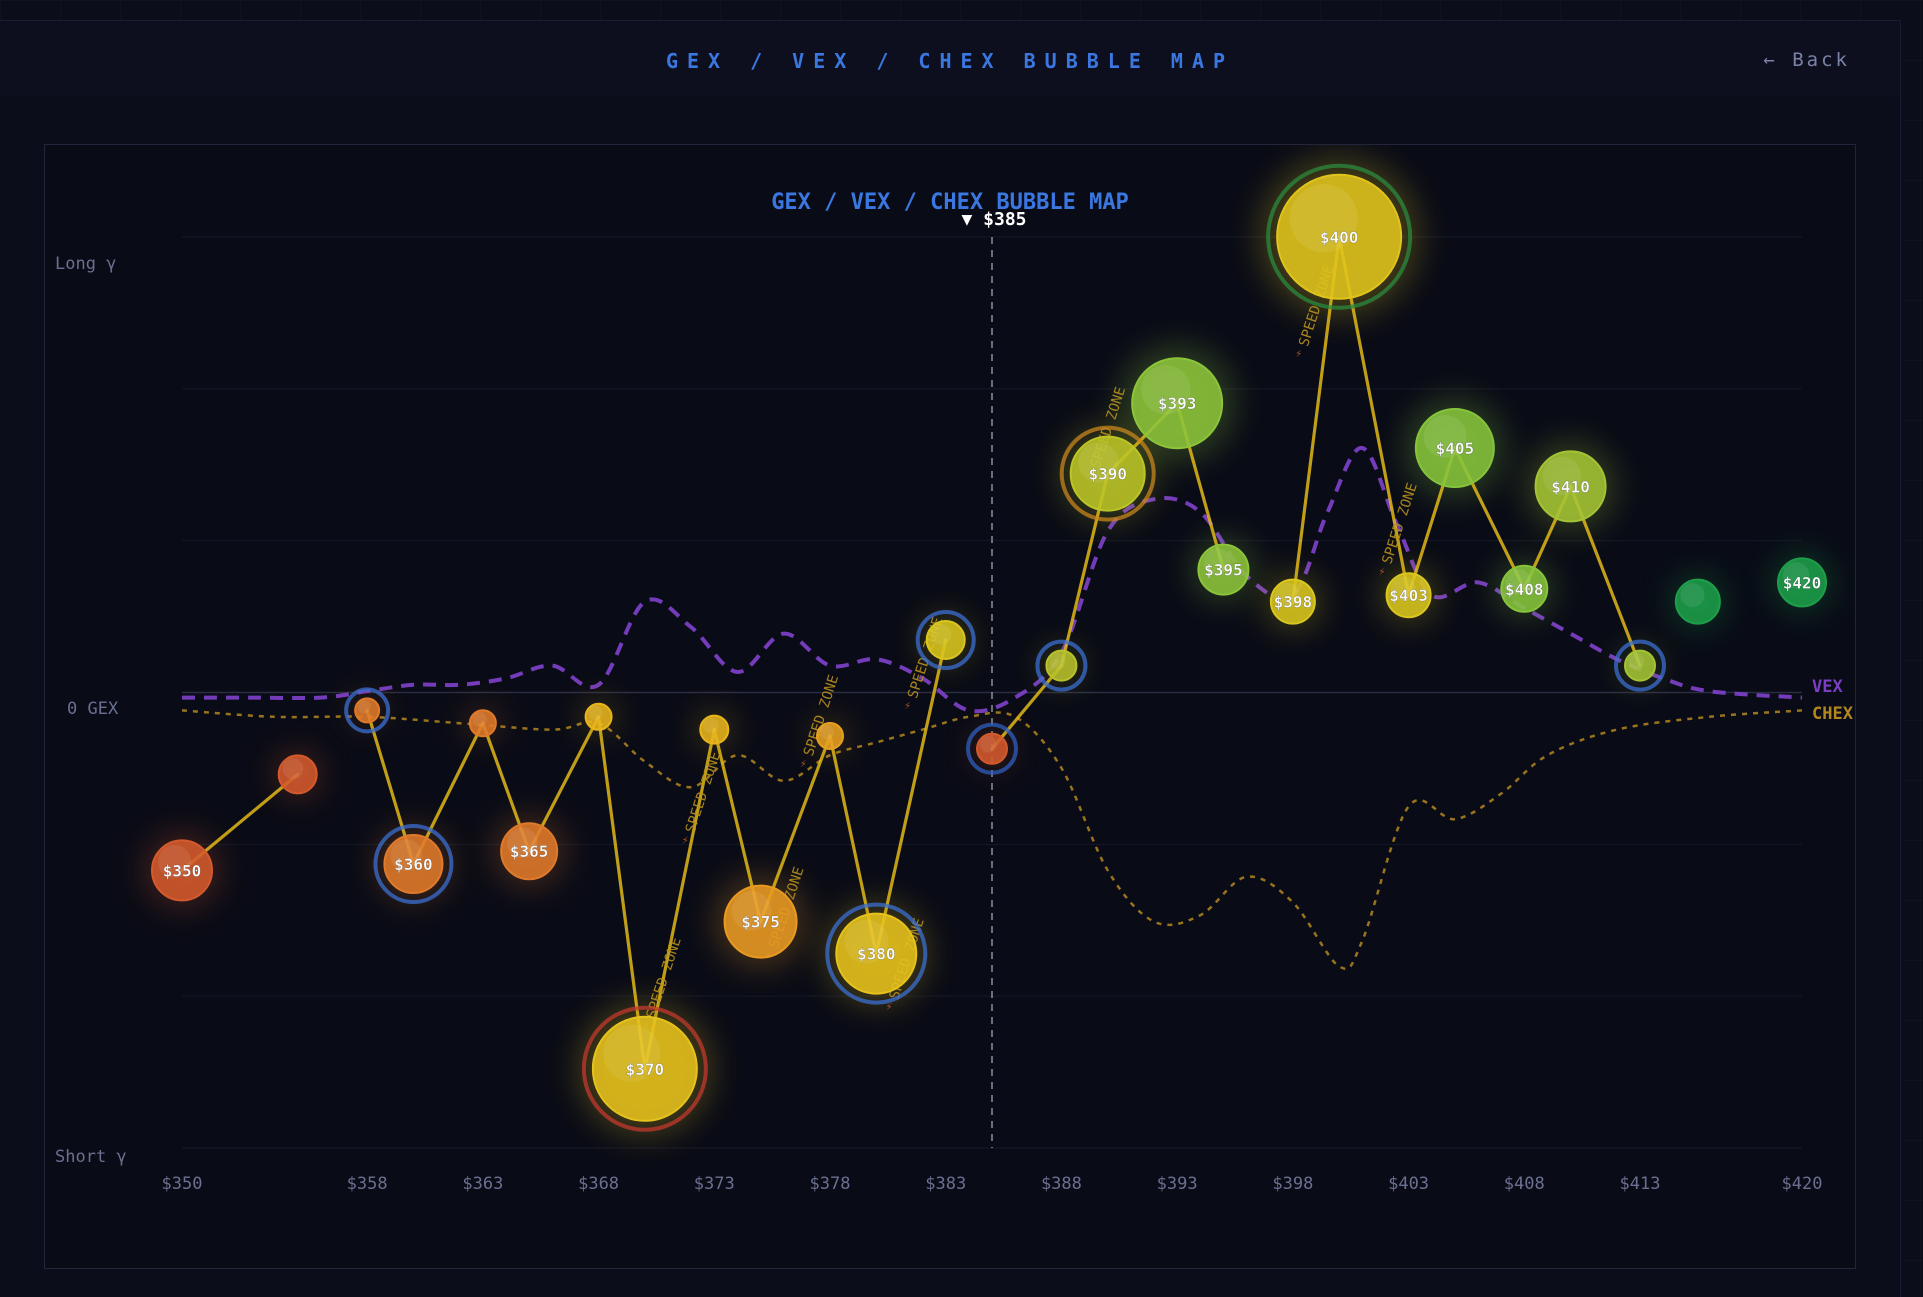  What do you see at coordinates (993, 219) in the screenshot?
I see `spot-price-label: ▼ $385` at bounding box center [993, 219].